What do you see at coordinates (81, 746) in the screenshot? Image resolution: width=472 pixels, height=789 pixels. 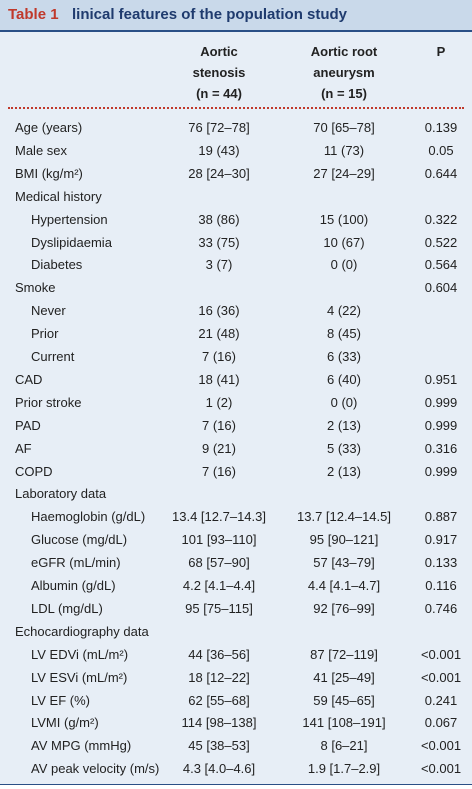 I see `row-sublabel: AV MPG (mmHg)` at bounding box center [81, 746].